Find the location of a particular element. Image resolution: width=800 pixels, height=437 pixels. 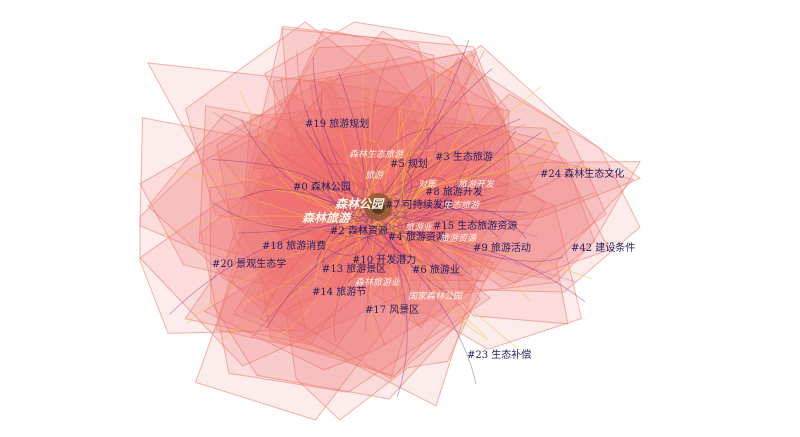

cluster-label: #7 可持续发展 is located at coordinates (419, 204).